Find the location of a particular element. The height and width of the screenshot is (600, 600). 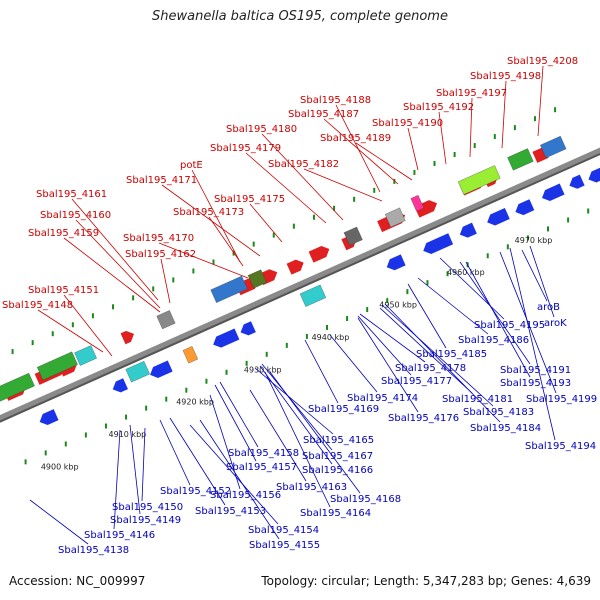

gene-label-bottom: Sbal195_4191 is located at coordinates (535, 370).